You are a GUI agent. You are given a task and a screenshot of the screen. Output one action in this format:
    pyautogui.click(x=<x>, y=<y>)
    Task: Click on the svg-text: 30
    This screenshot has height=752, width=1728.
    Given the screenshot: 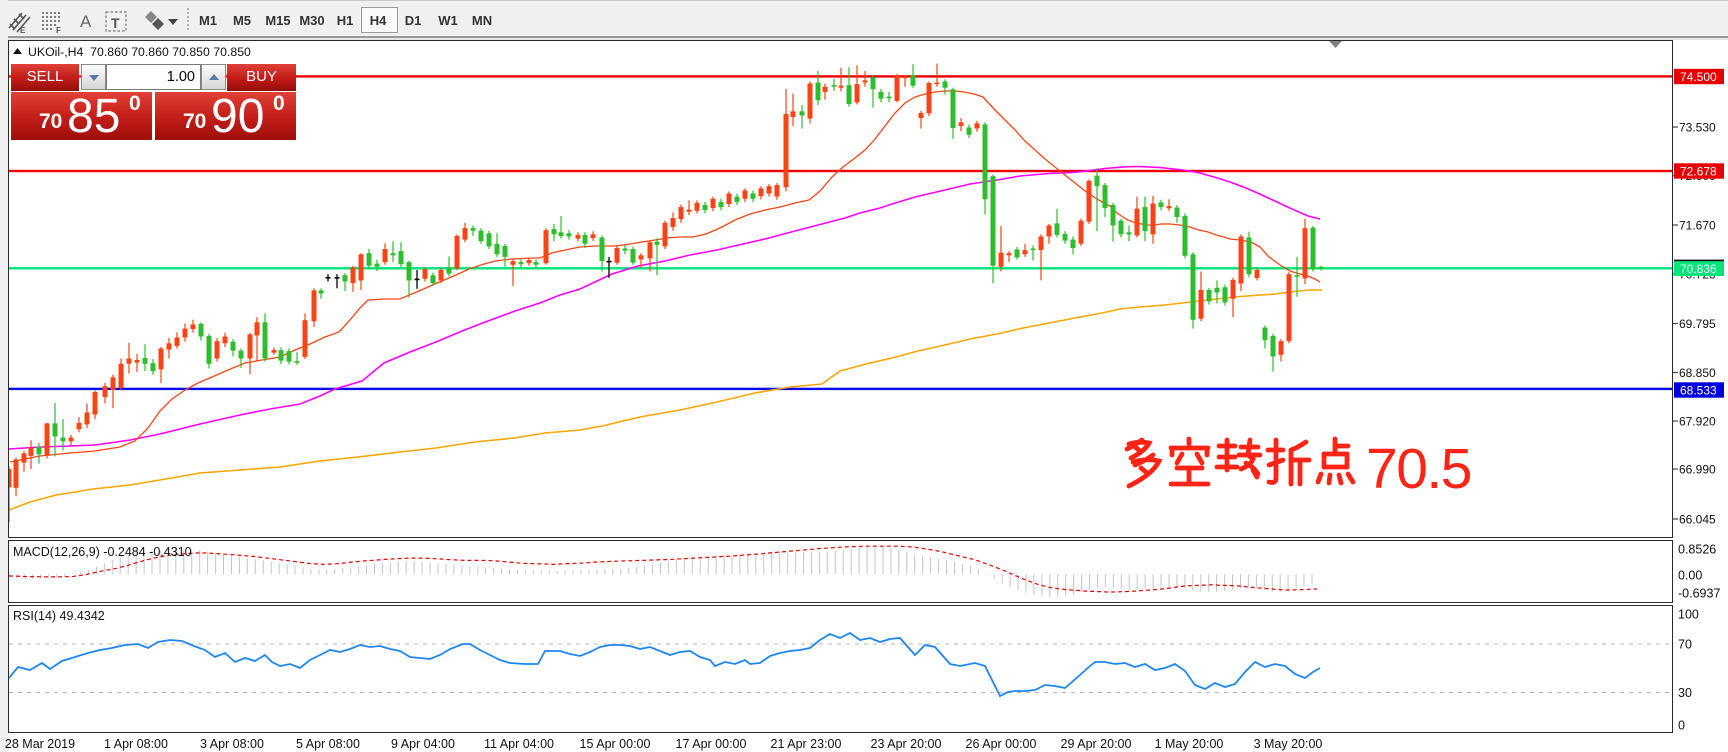 What is the action you would take?
    pyautogui.click(x=1685, y=693)
    